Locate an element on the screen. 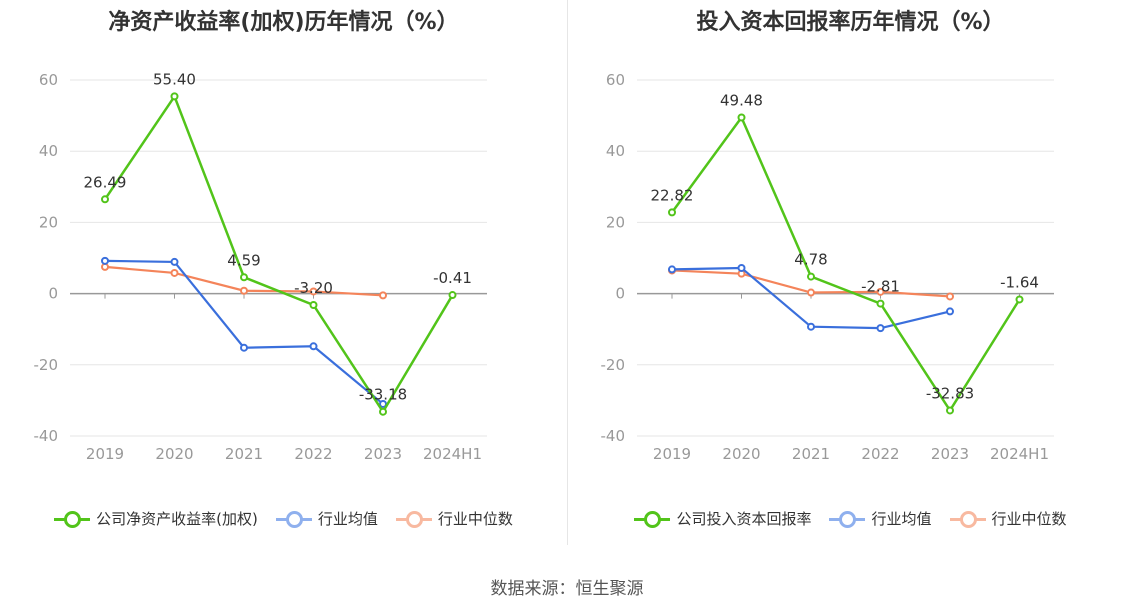  data-label: -0.41 is located at coordinates (452, 278).